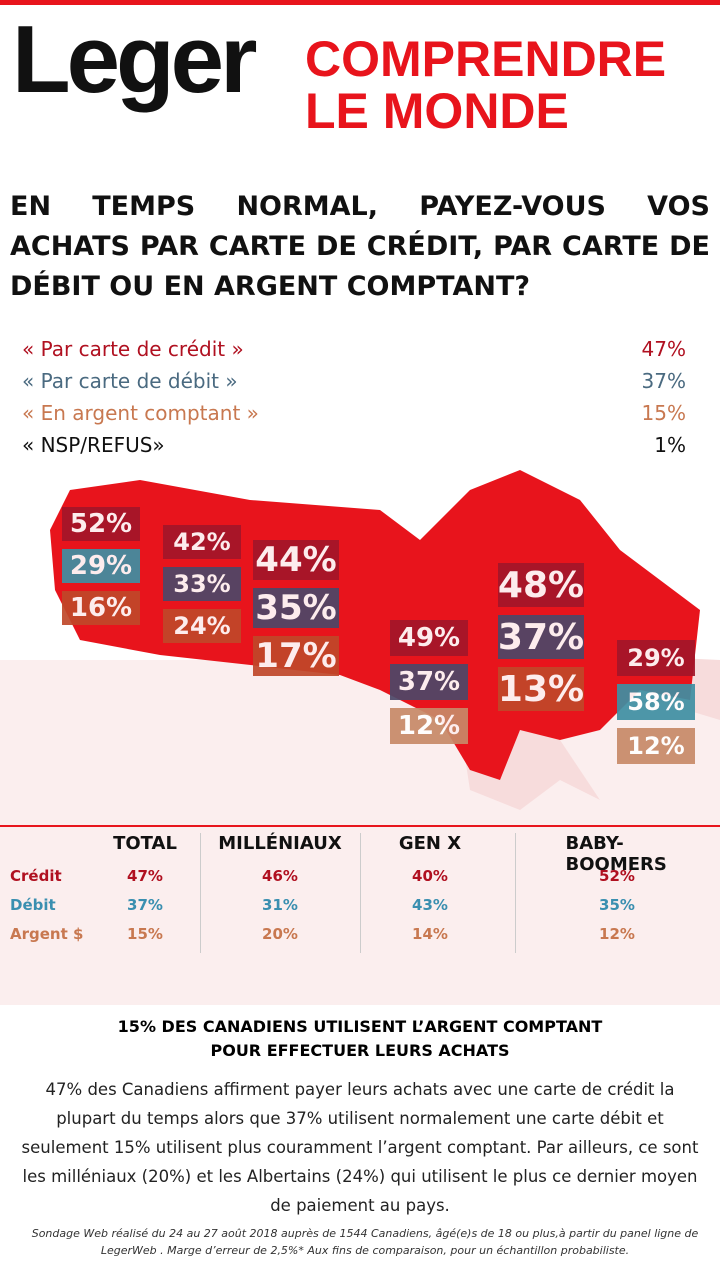 This screenshot has height=1271, width=720. What do you see at coordinates (93, 445) in the screenshot?
I see `answer-label: « NSP/REFUS»` at bounding box center [93, 445].